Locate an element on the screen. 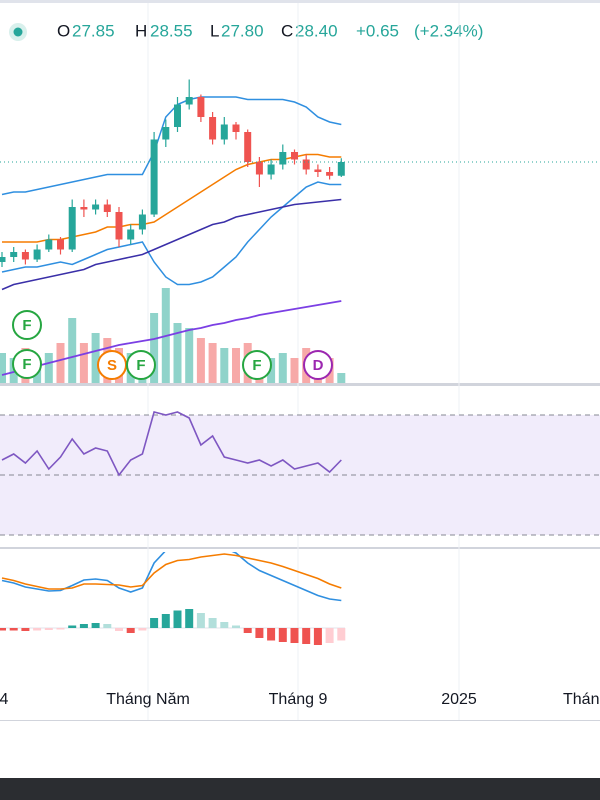 The image size is (600, 800). header-change-pct: (+2.34%) is located at coordinates (448, 30).